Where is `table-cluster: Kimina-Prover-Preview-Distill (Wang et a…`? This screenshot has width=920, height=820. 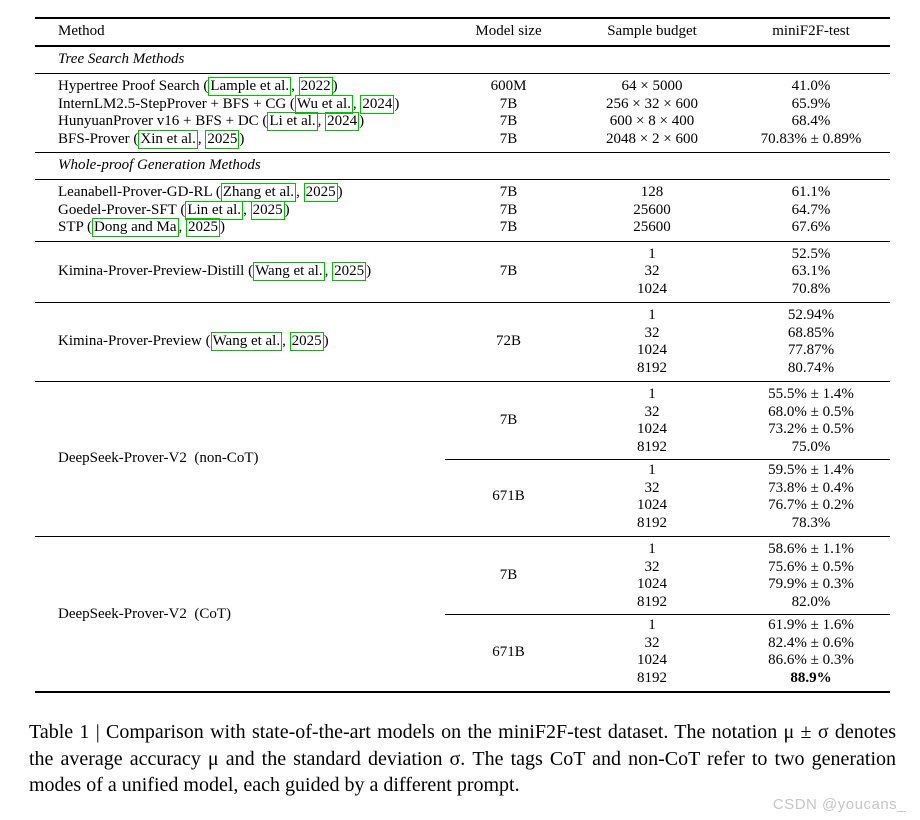
table-cluster: Kimina-Prover-Preview-Distill (Wang et a… is located at coordinates (462, 272).